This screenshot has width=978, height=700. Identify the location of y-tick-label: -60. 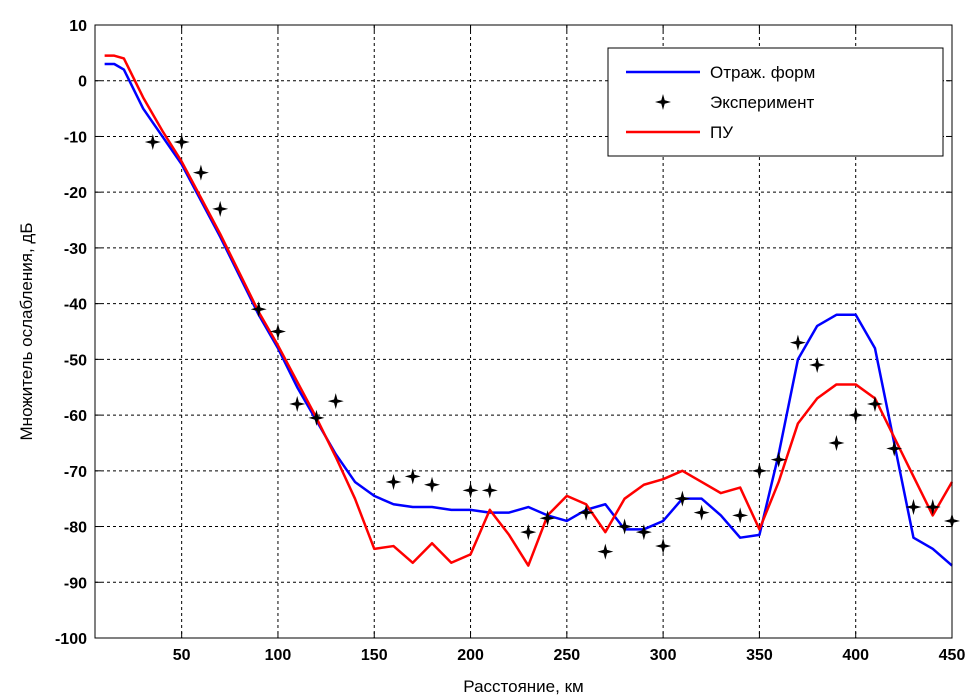
(75, 416).